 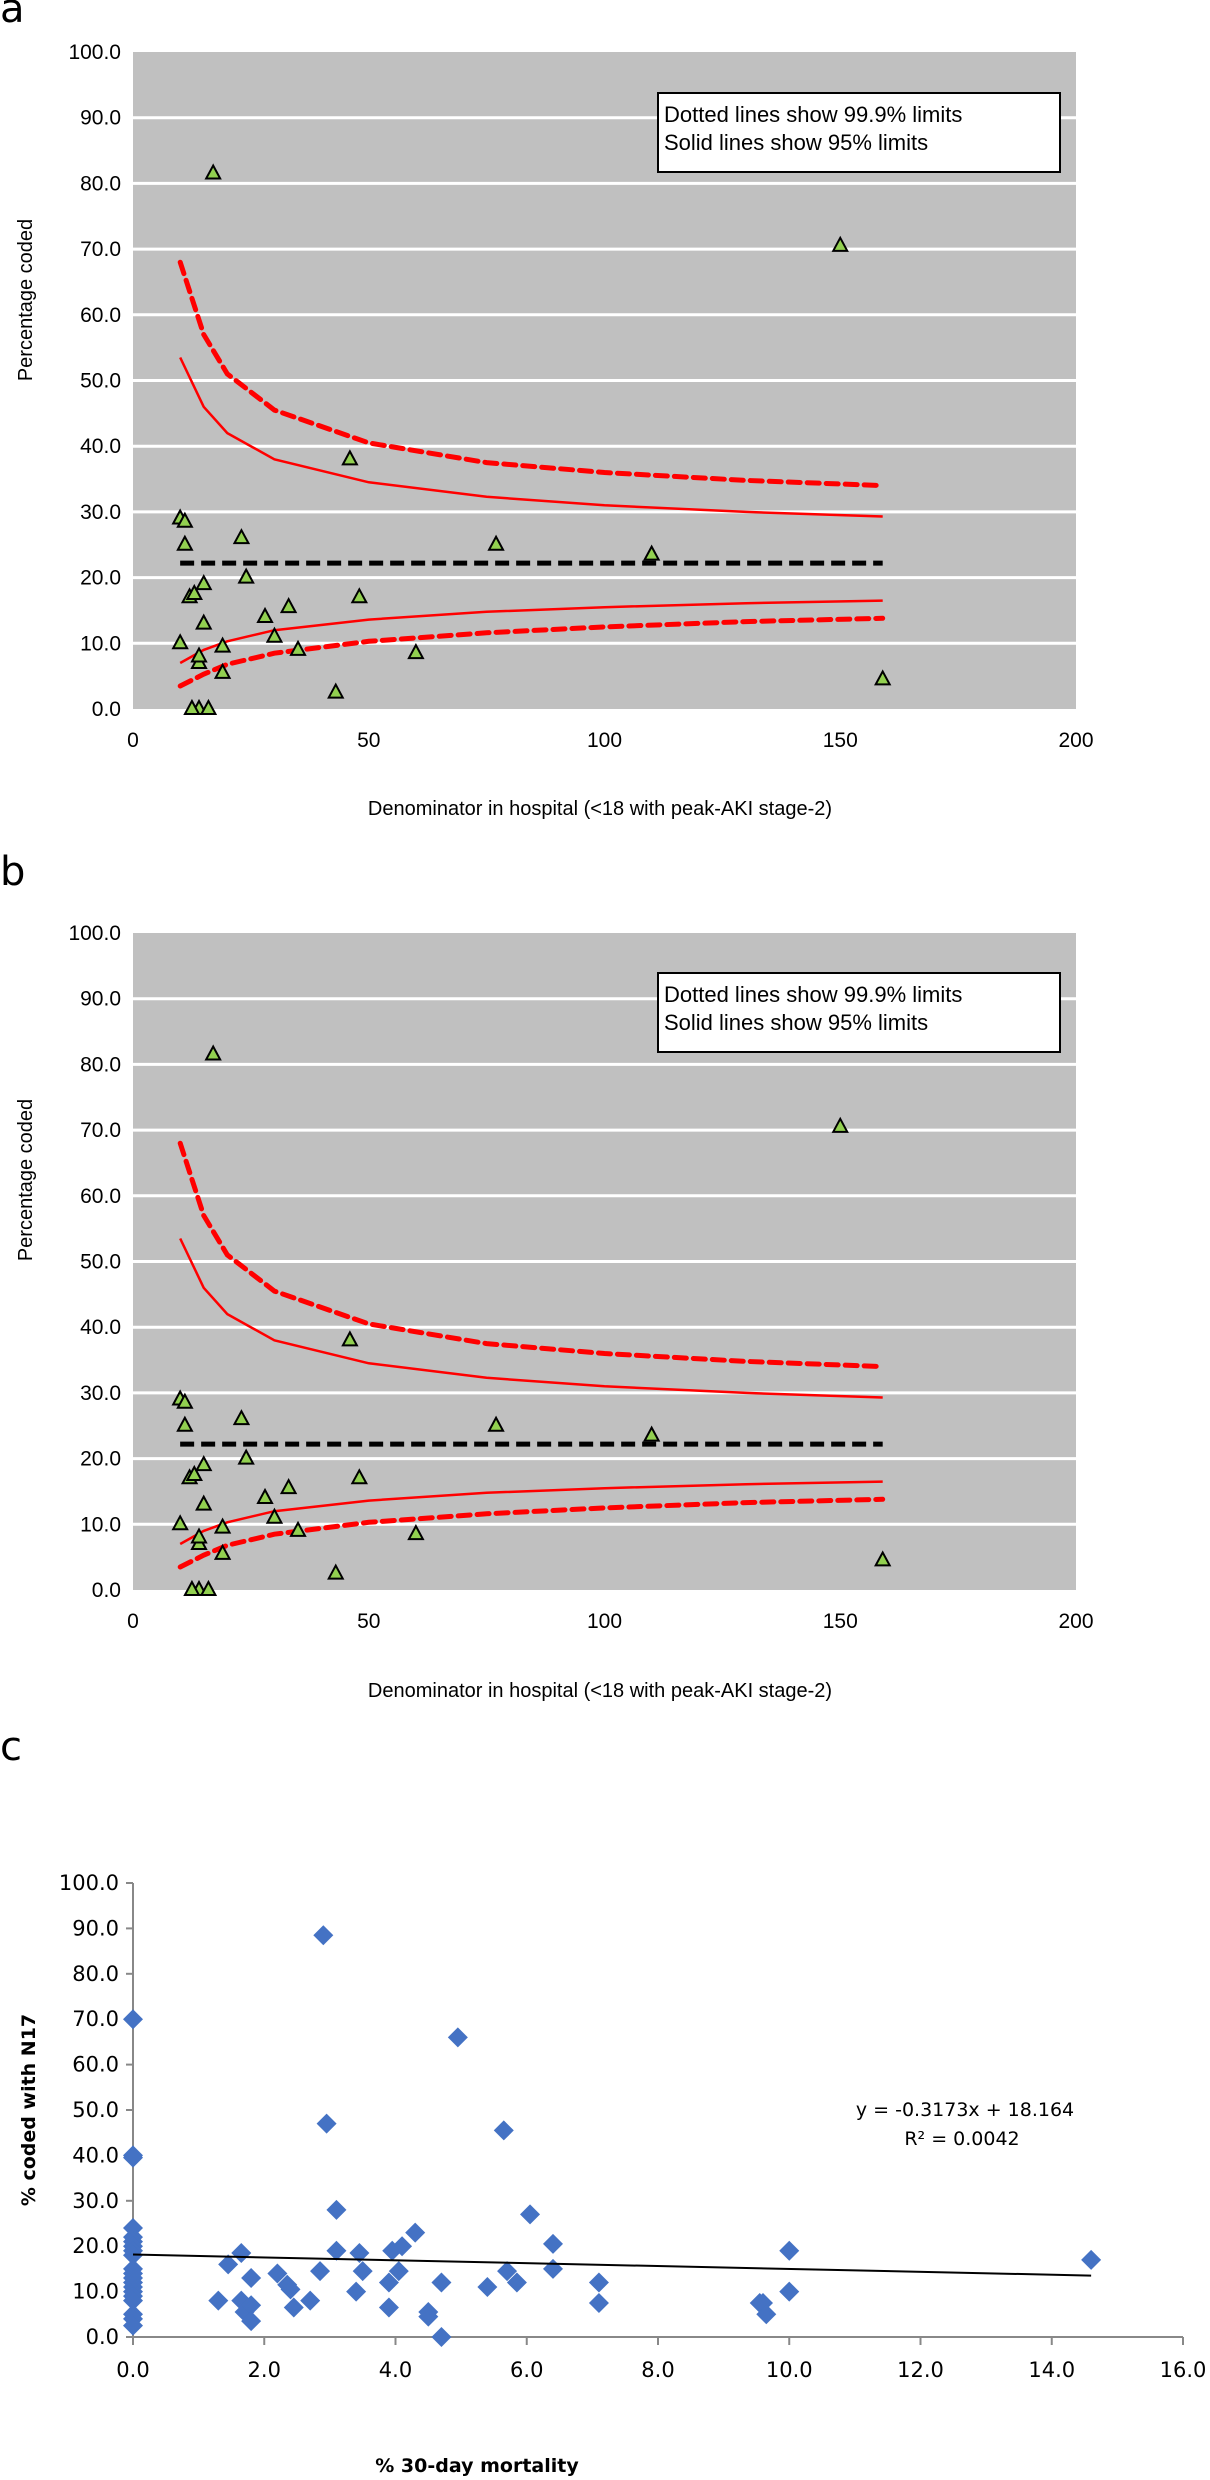 What do you see at coordinates (106, 1590) in the screenshot?
I see `y-tick-label-b: 0.0` at bounding box center [106, 1590].